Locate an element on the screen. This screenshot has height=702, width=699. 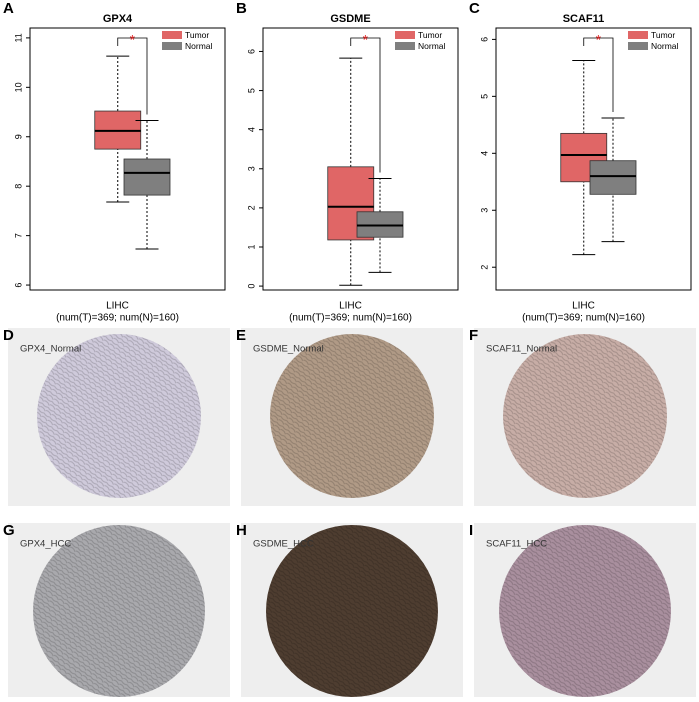
ihc-label: GSDME_HCC is located at coordinates (283, 544).